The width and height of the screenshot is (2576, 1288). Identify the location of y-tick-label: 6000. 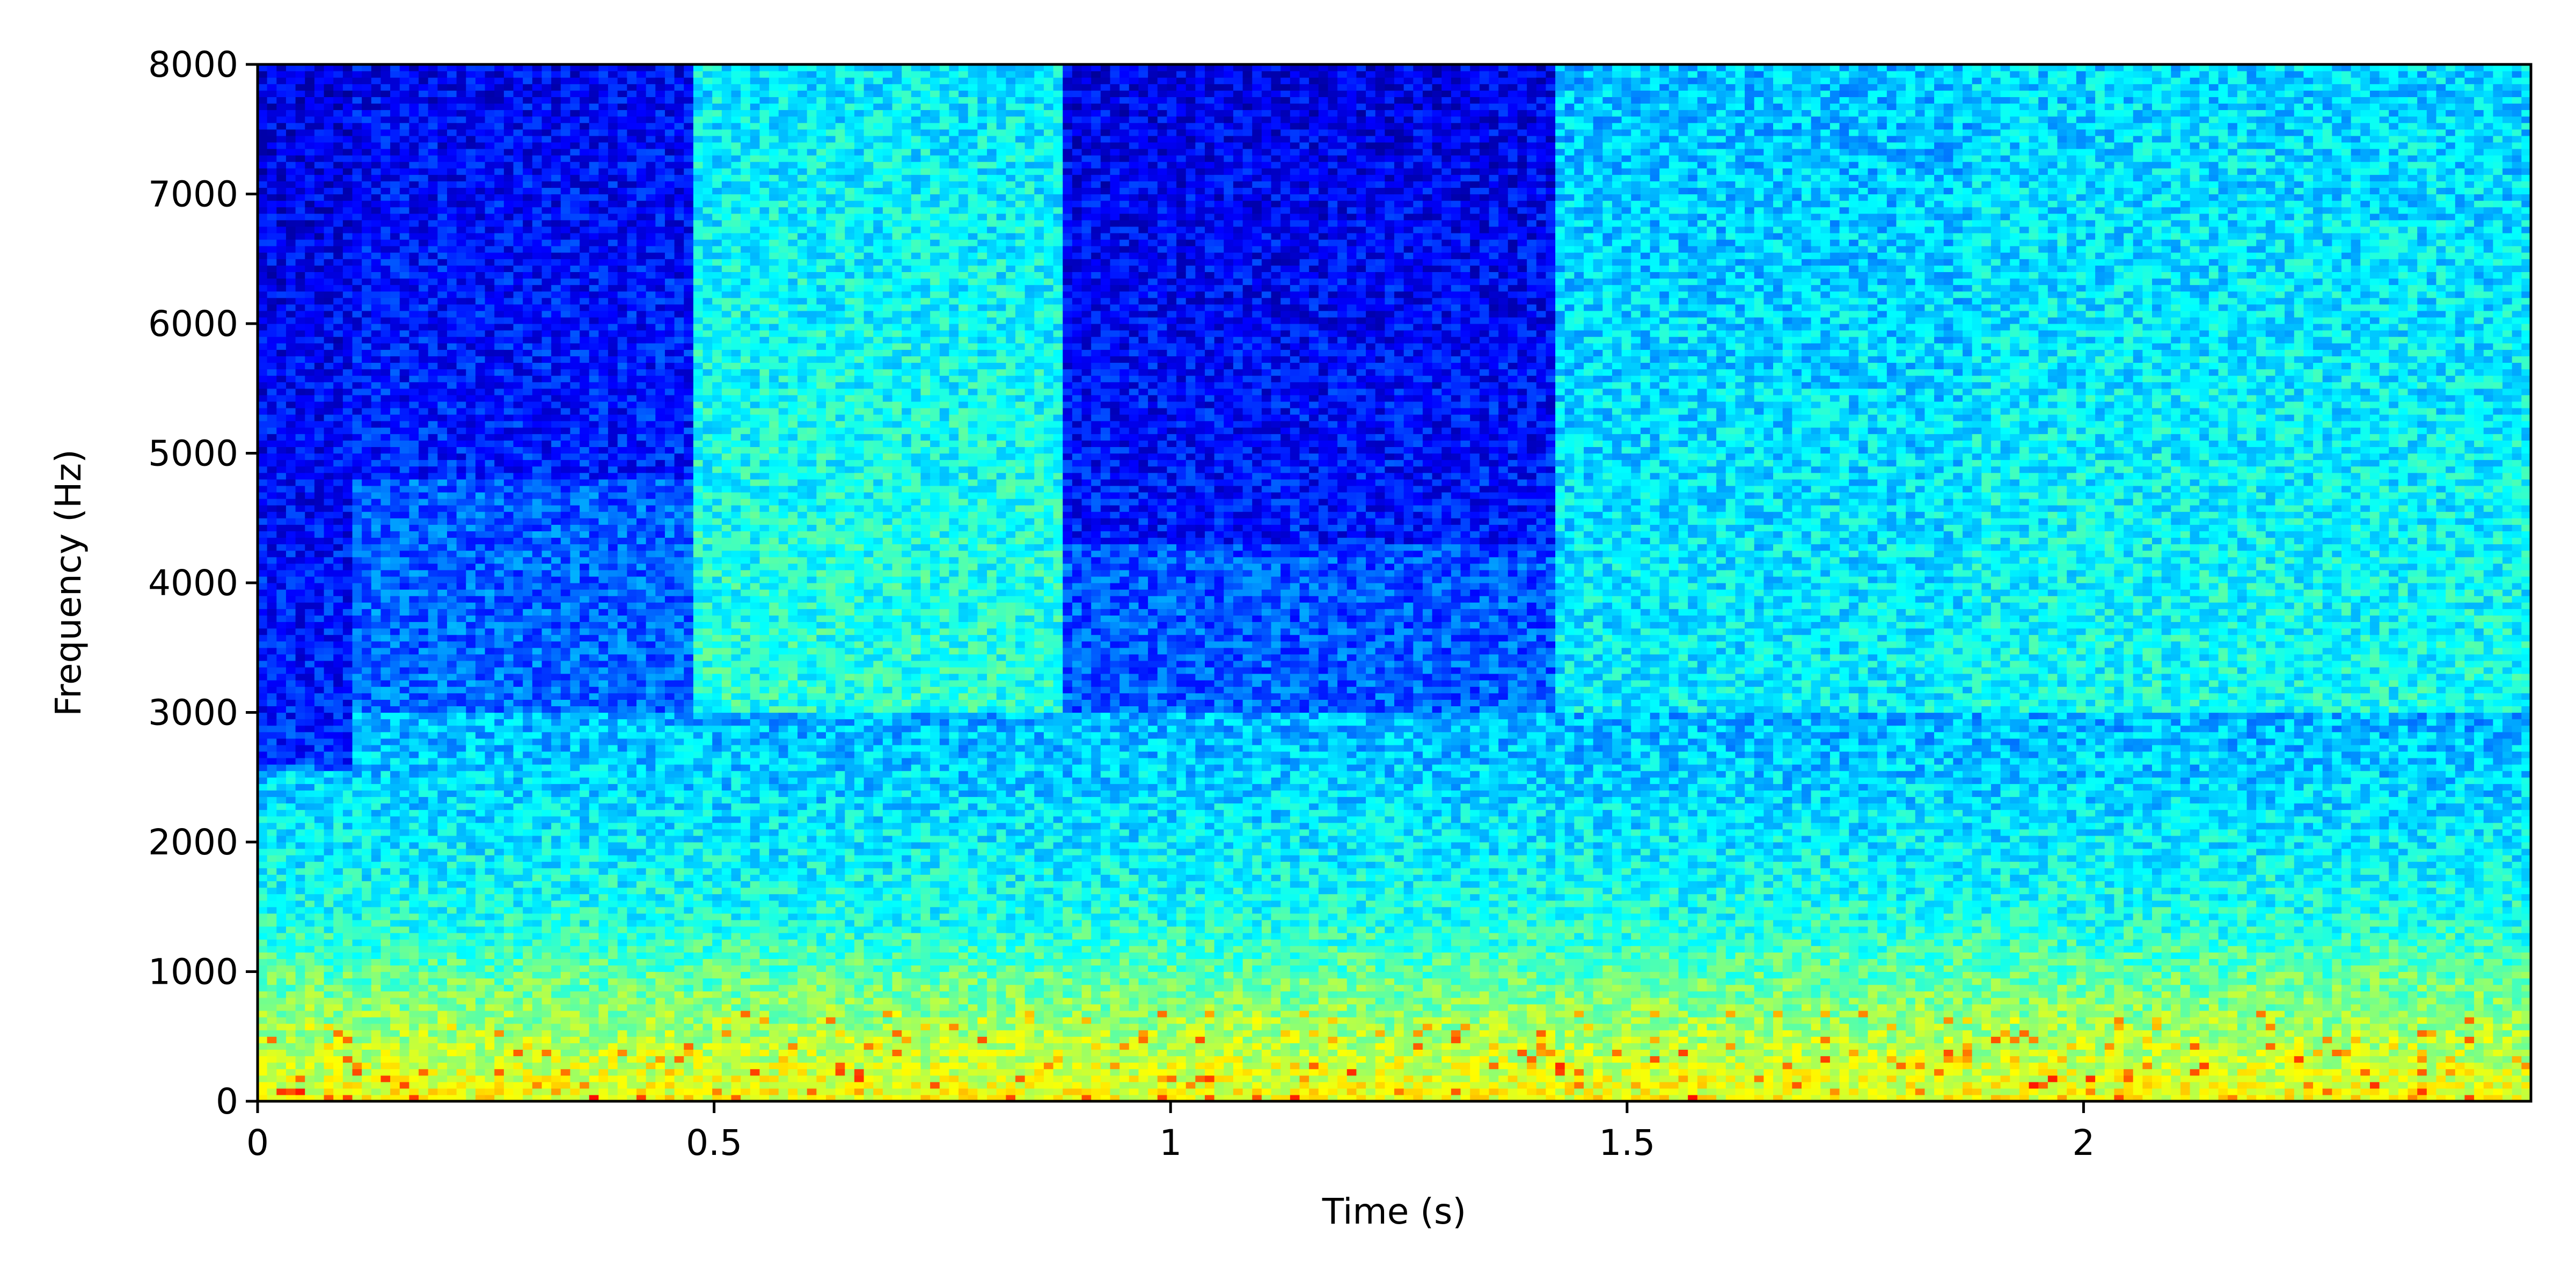
(193, 324).